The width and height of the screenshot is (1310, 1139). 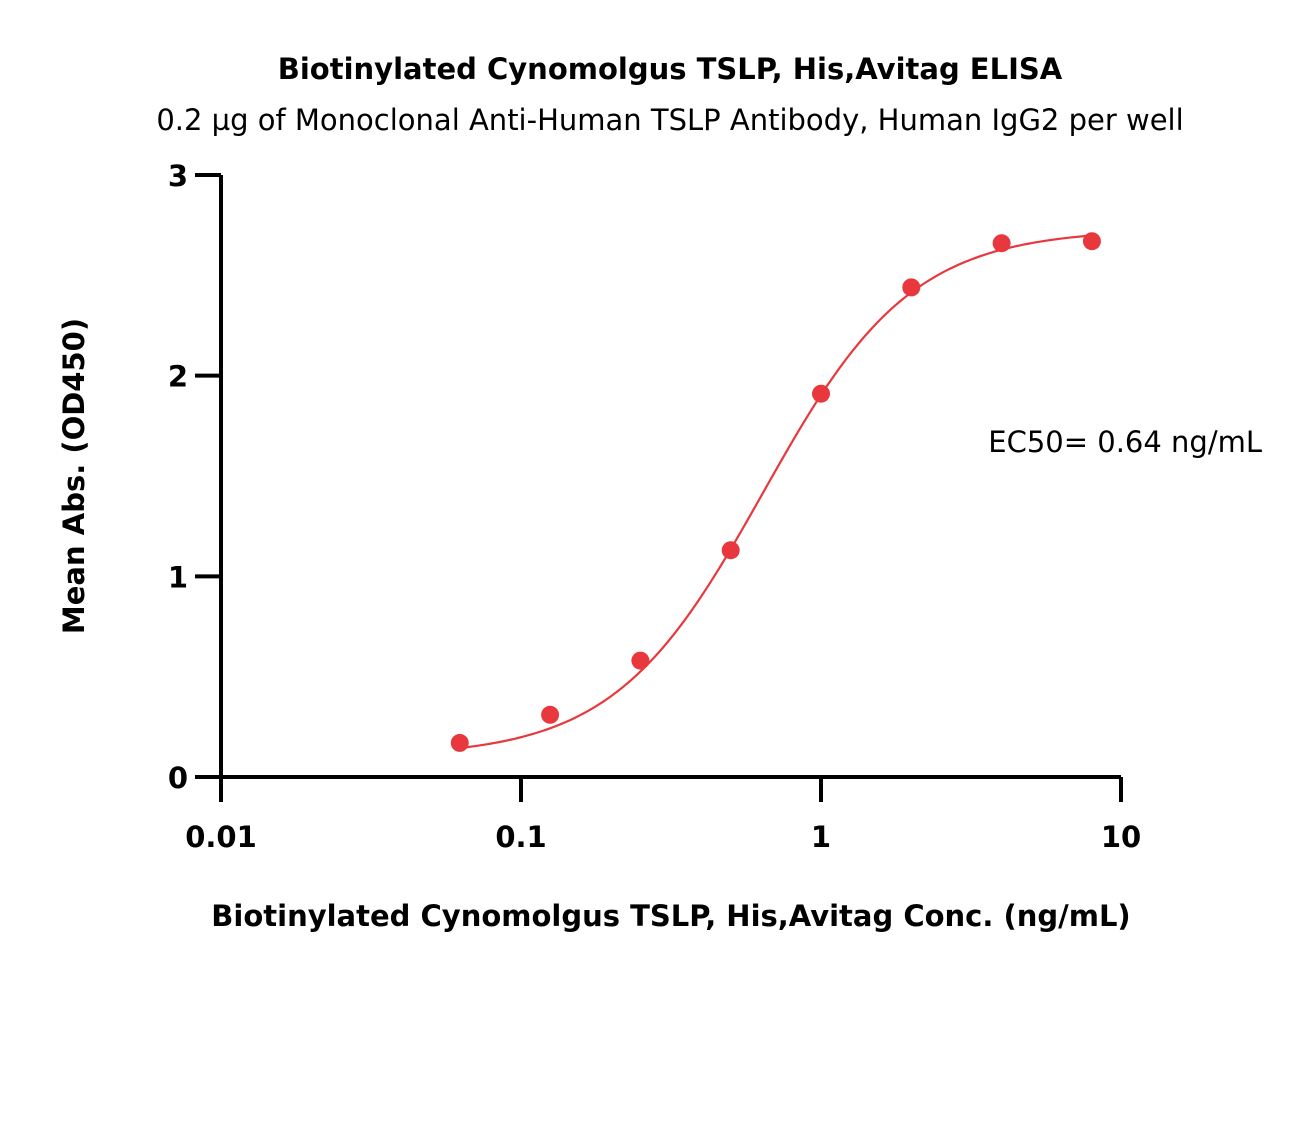 I want to click on y-tick-label: 3, so click(x=178, y=176).